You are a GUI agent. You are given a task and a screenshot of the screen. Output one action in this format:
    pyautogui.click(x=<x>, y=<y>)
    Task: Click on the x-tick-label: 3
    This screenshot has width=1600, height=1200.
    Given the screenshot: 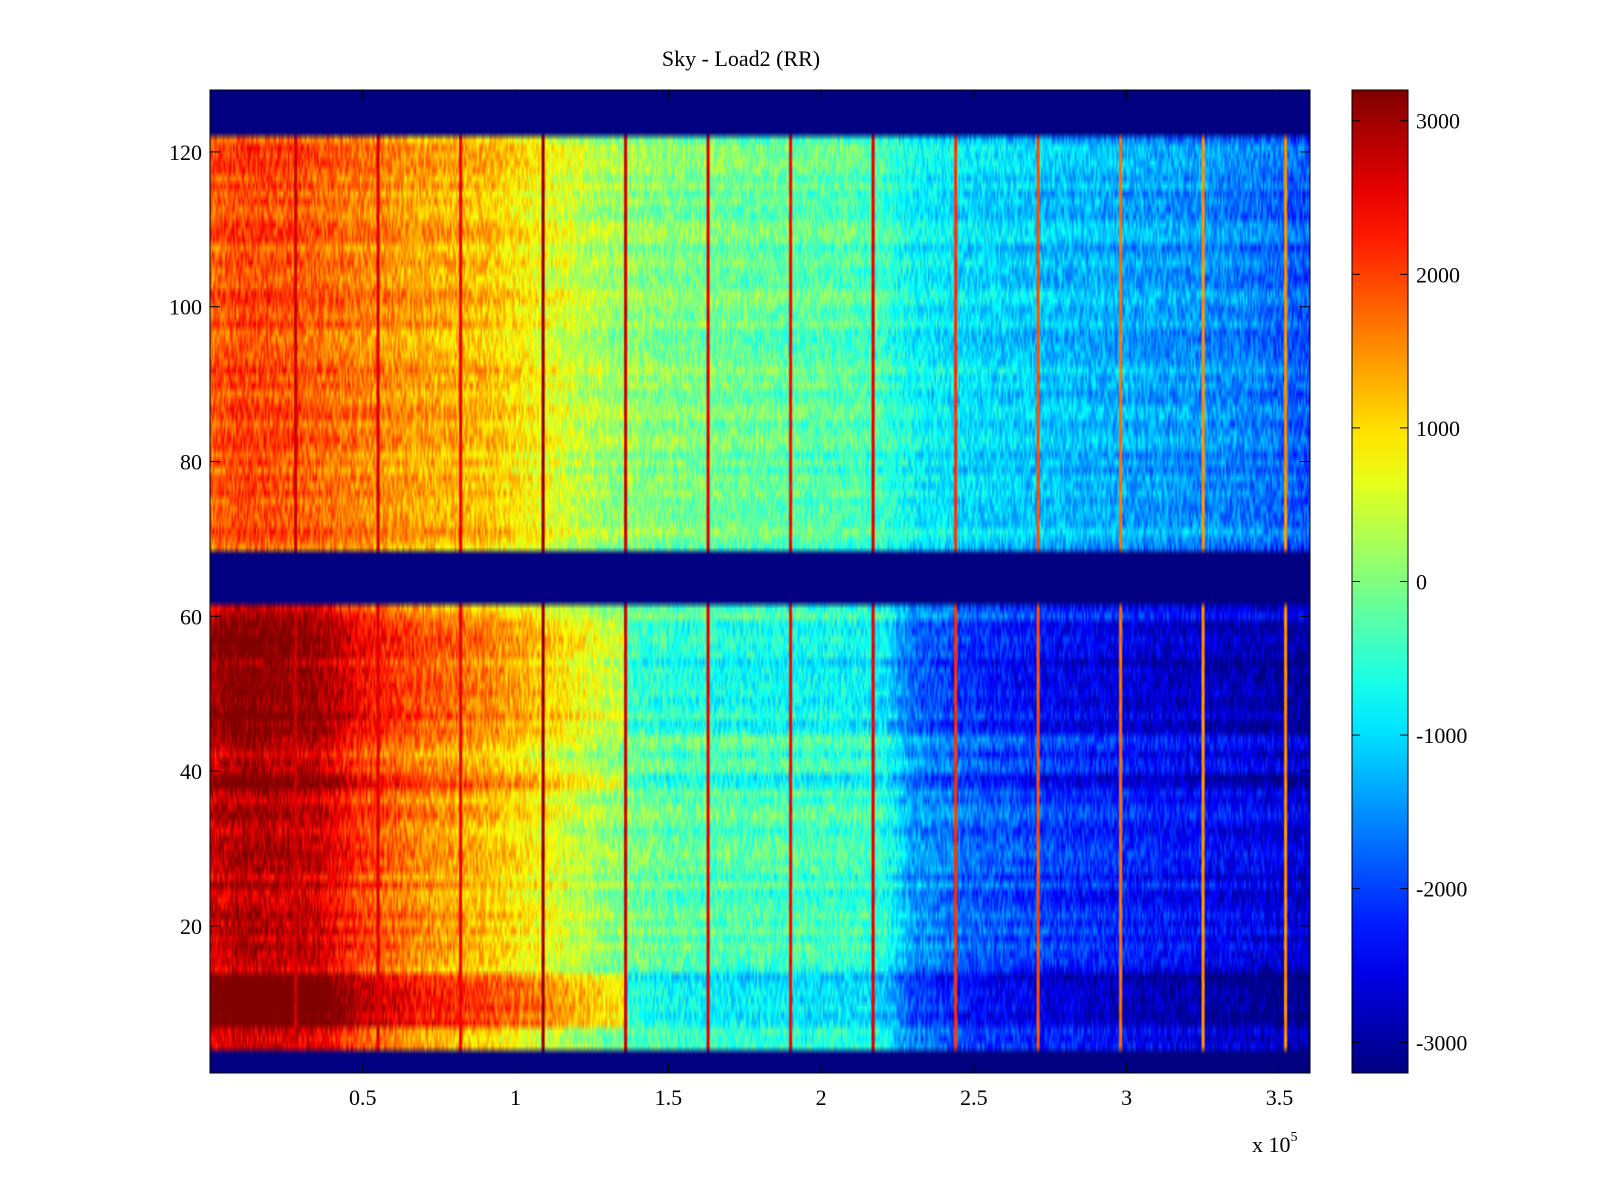 What is the action you would take?
    pyautogui.click(x=1126, y=1097)
    